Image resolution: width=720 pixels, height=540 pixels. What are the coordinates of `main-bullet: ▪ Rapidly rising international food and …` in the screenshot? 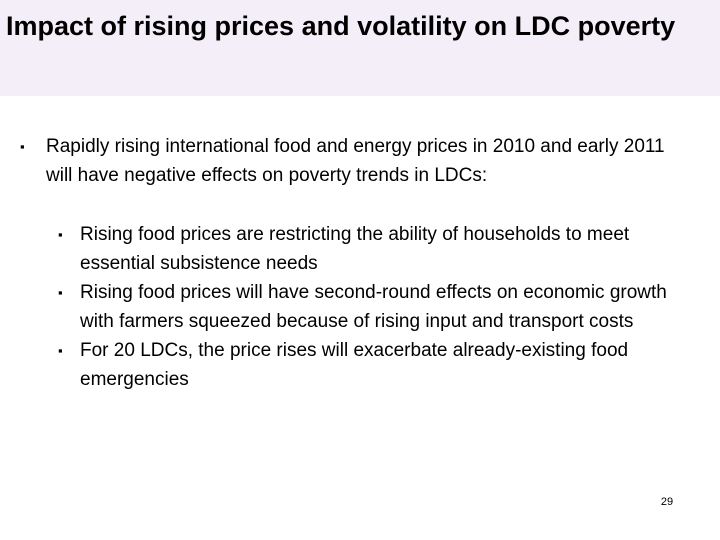 It's located at (353, 161).